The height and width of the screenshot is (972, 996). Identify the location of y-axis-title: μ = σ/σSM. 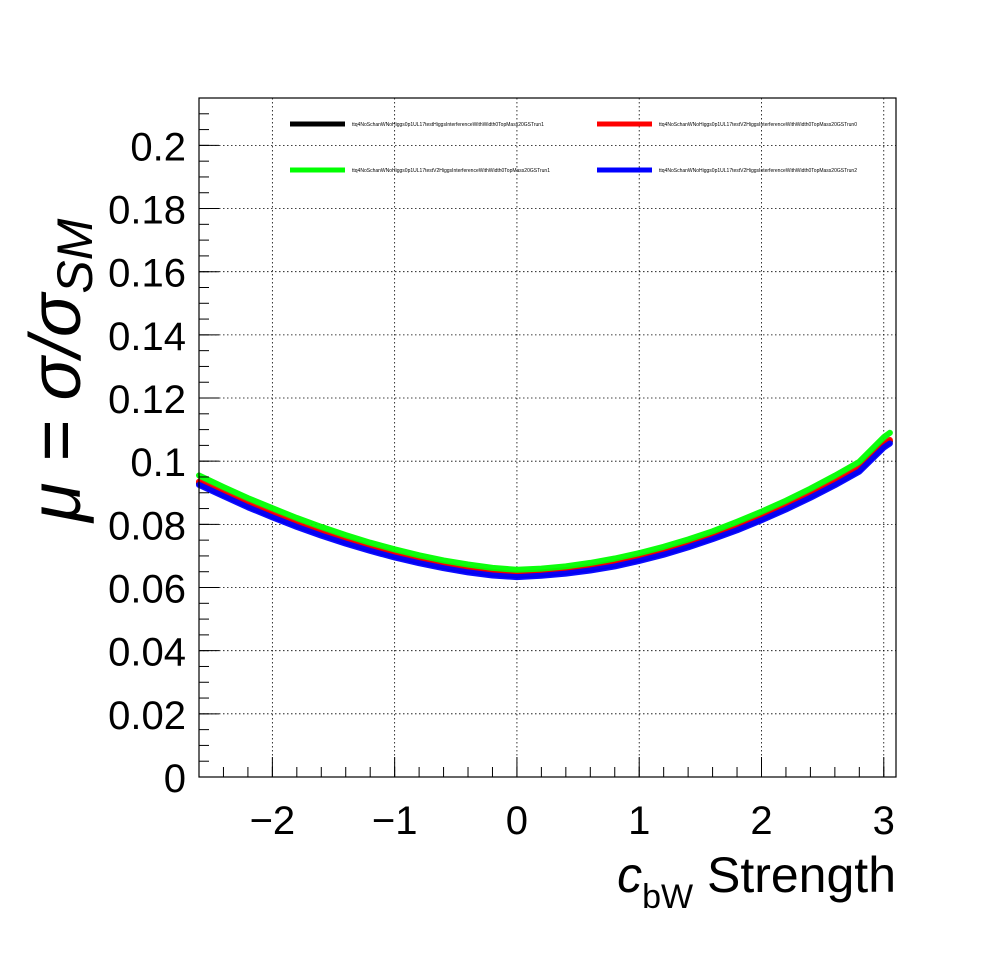
(59, 371).